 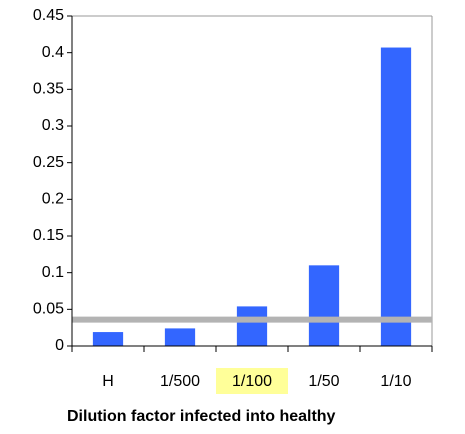 I want to click on y-tick-label: 0.2, so click(x=53, y=199).